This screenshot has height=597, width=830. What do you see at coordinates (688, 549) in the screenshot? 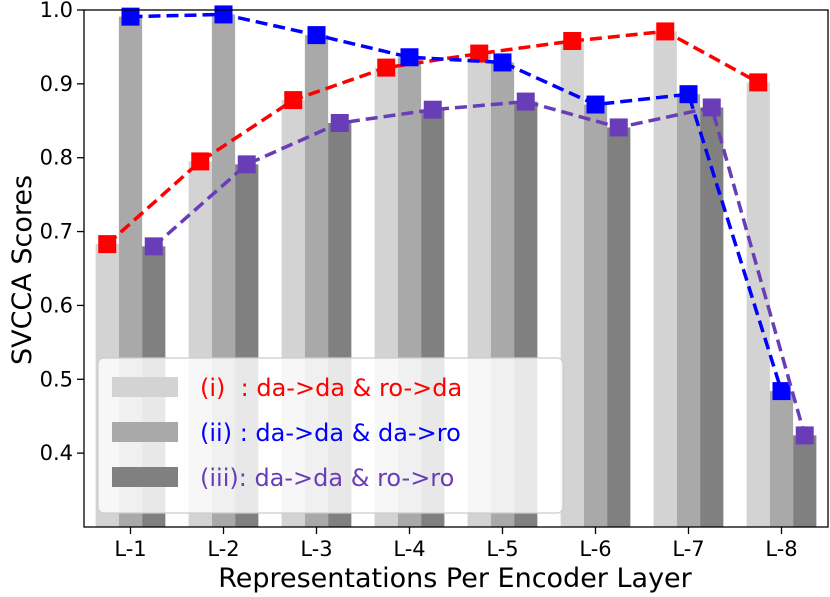
I see `x-tick-label: L-7` at bounding box center [688, 549].